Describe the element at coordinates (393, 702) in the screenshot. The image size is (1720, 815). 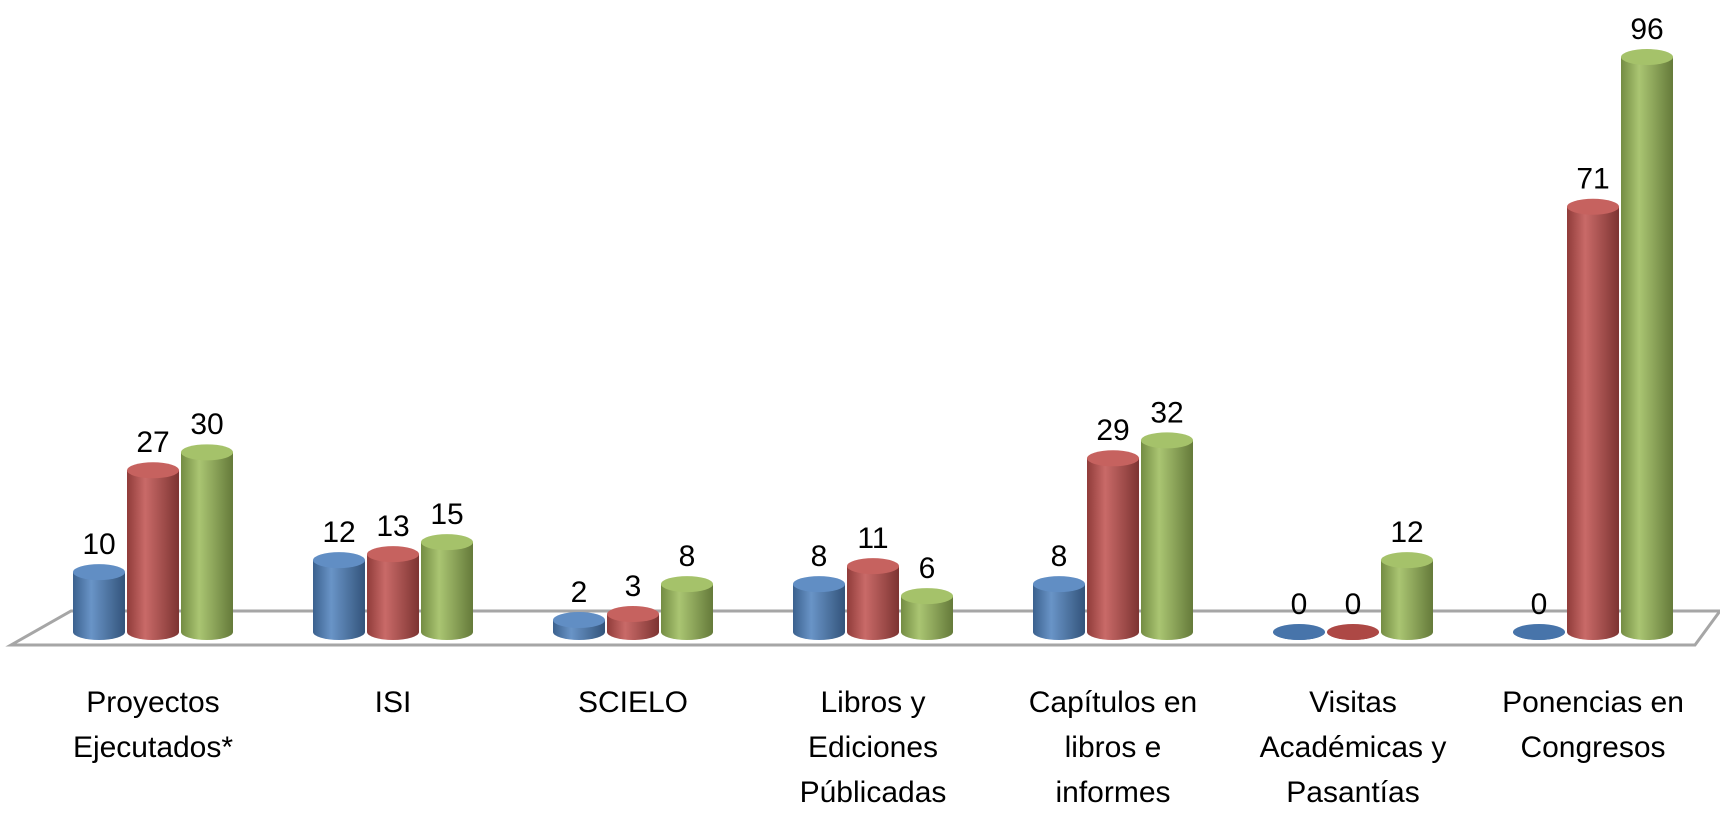
I see `x-tick-label: ISI` at that location.